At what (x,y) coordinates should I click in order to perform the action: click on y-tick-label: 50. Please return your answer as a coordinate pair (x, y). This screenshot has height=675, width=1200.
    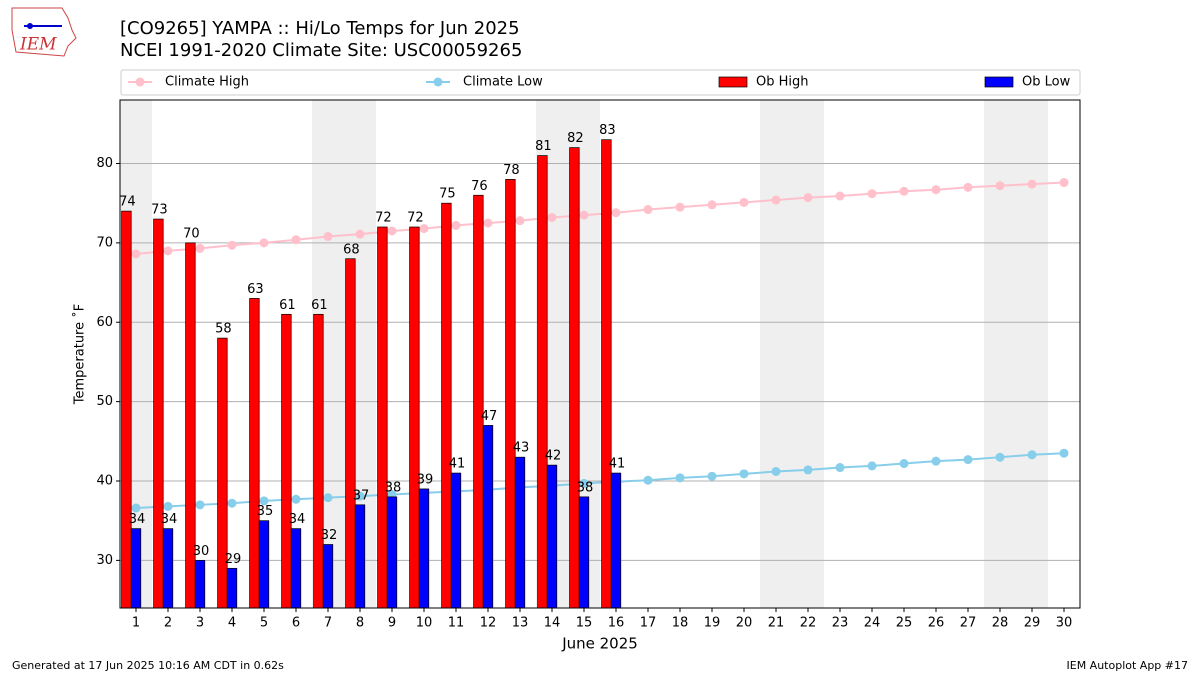
    Looking at the image, I should click on (104, 401).